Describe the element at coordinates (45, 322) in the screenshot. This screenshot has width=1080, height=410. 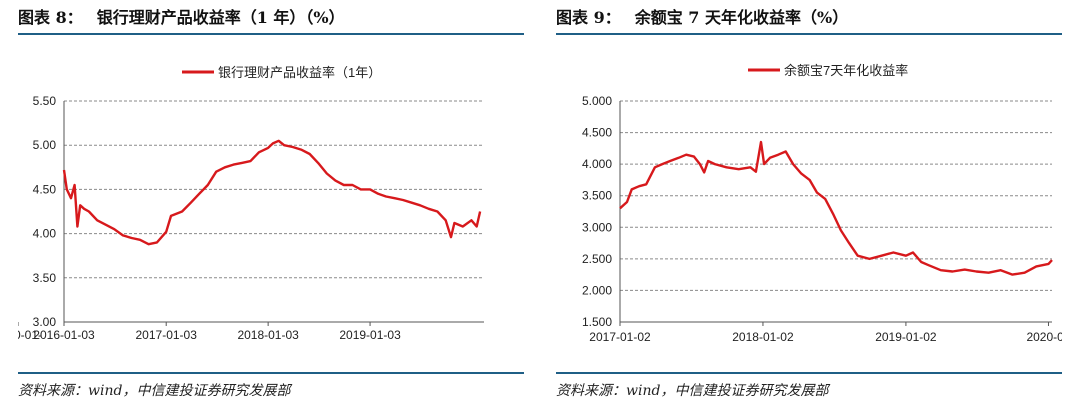
I see `y-tick-label: 3.00` at that location.